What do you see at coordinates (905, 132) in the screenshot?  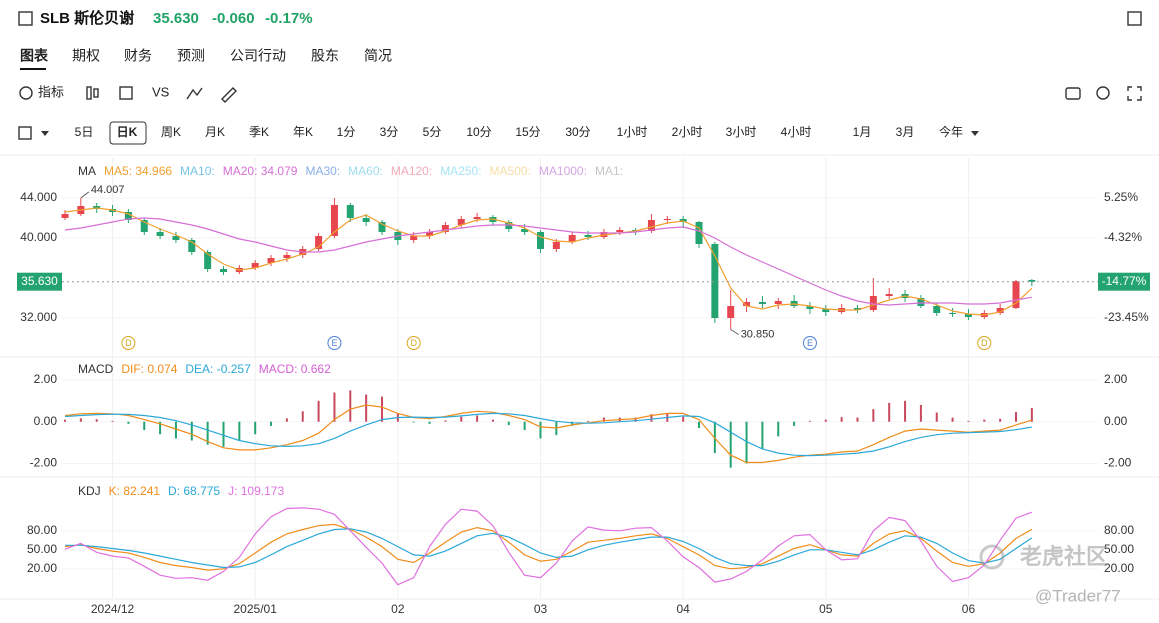 I see `period: 3月` at bounding box center [905, 132].